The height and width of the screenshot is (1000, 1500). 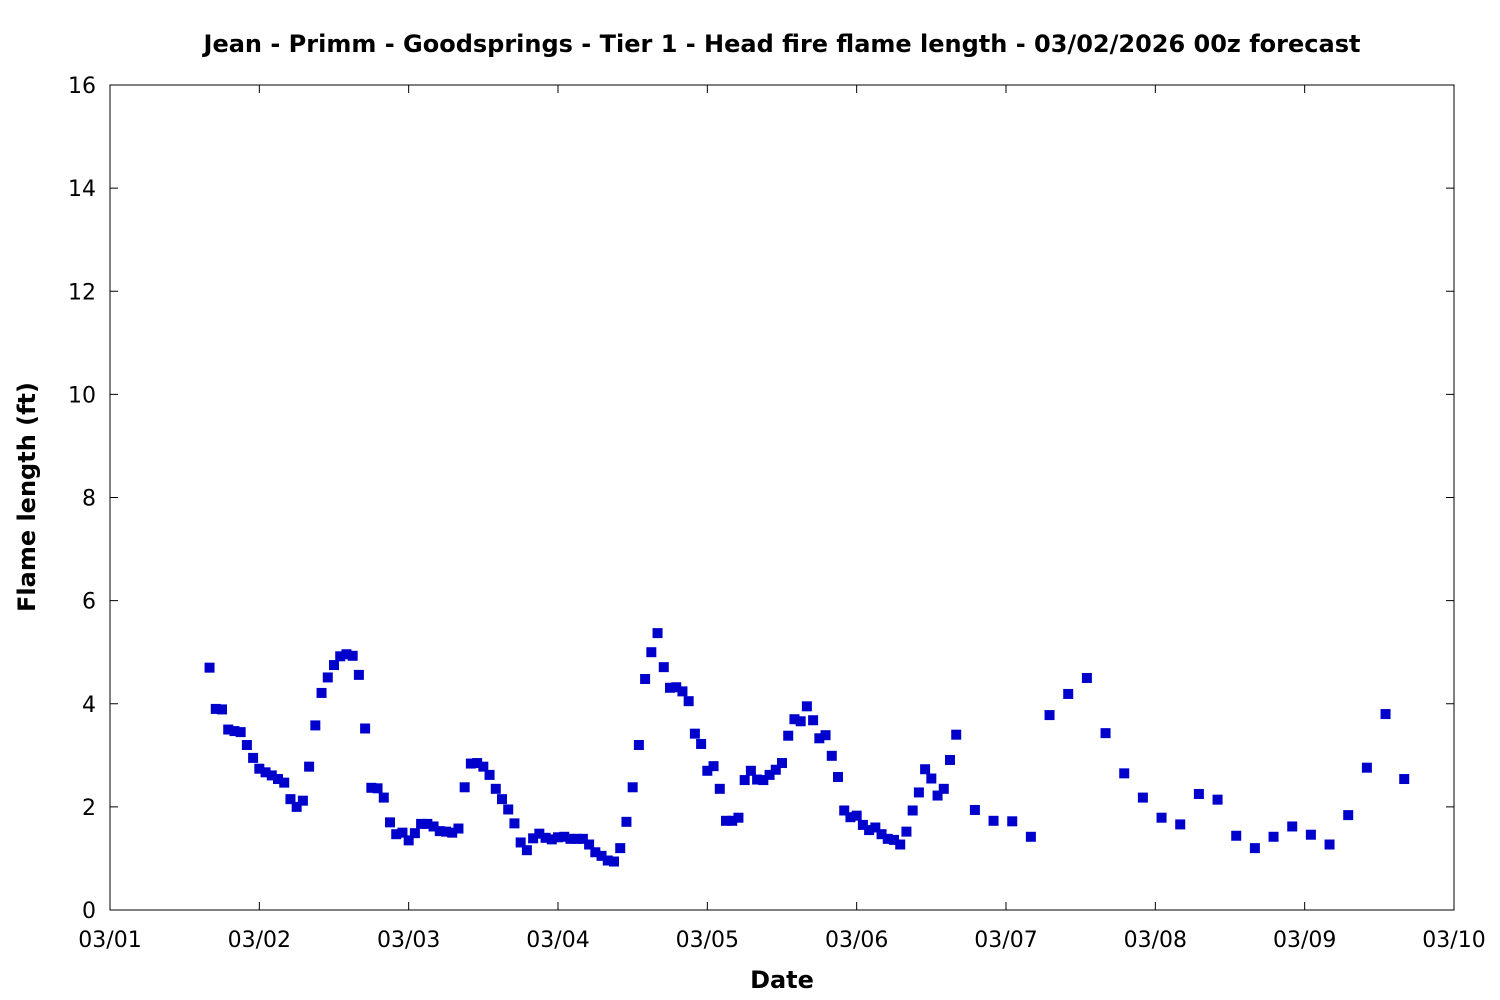 What do you see at coordinates (782, 980) in the screenshot?
I see `x-axis-label: Date` at bounding box center [782, 980].